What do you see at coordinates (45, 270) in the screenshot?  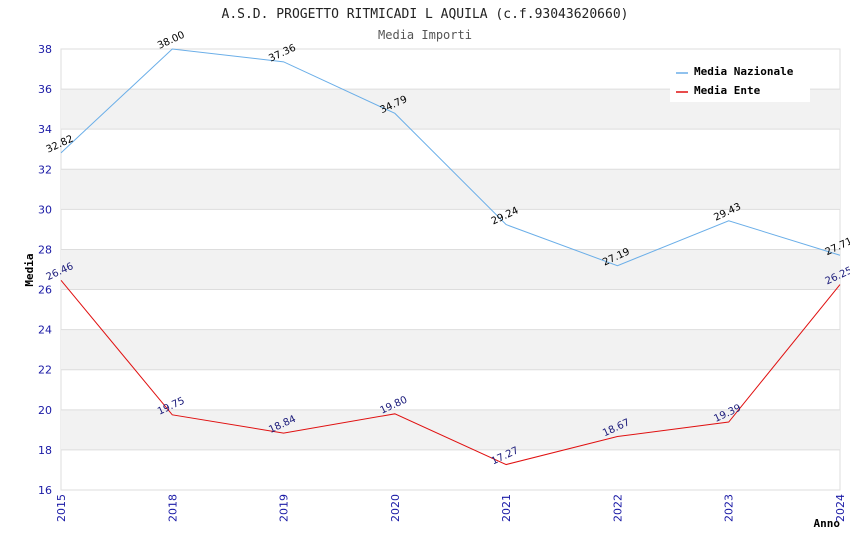 I see `y-axis-ticks: 16 18 20 22 24 26 28 30 32 34 36 38` at bounding box center [45, 270].